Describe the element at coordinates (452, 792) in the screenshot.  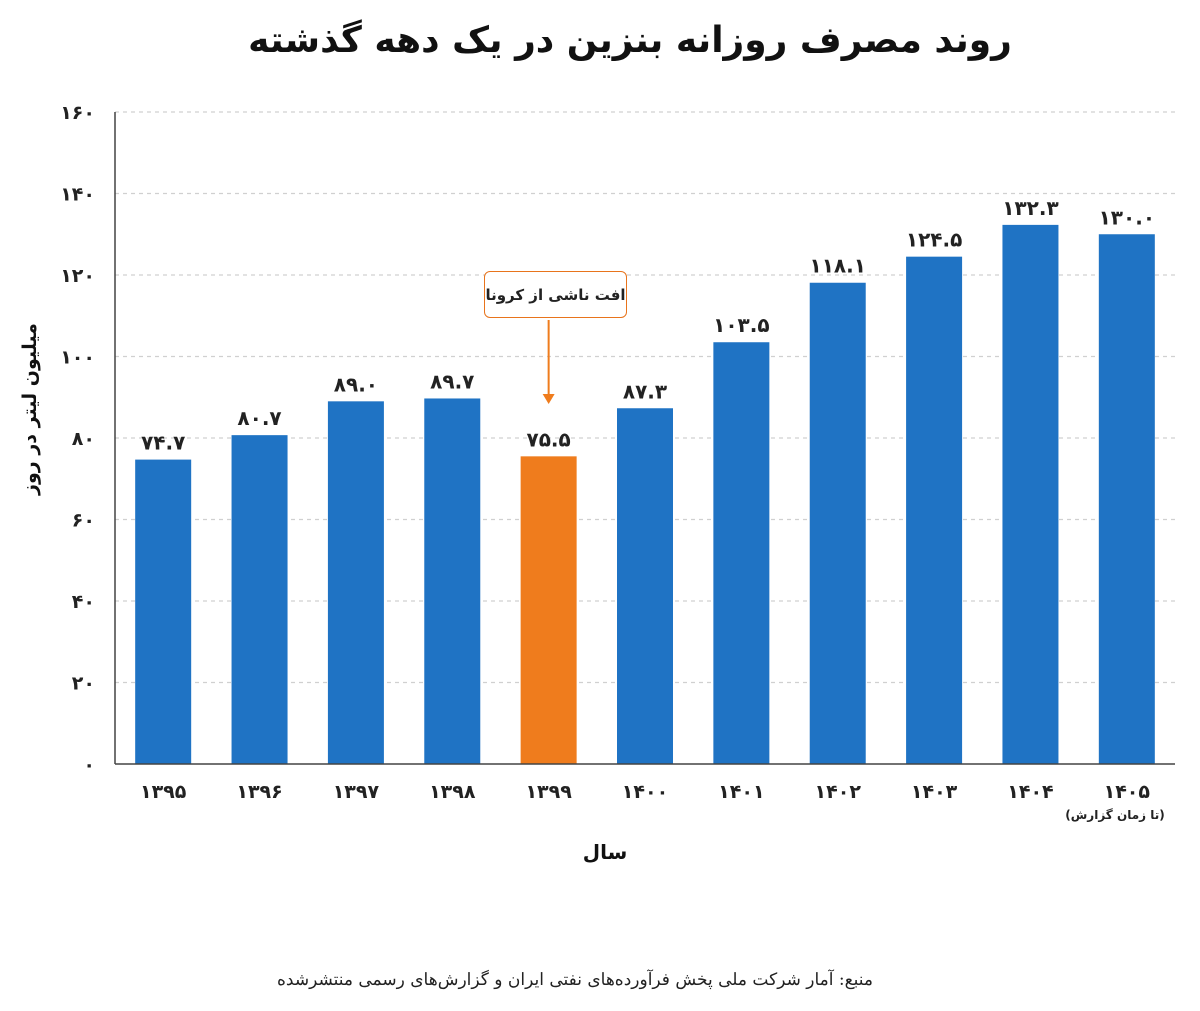
I see `x-tick-label: ۱۳۹۸` at that location.